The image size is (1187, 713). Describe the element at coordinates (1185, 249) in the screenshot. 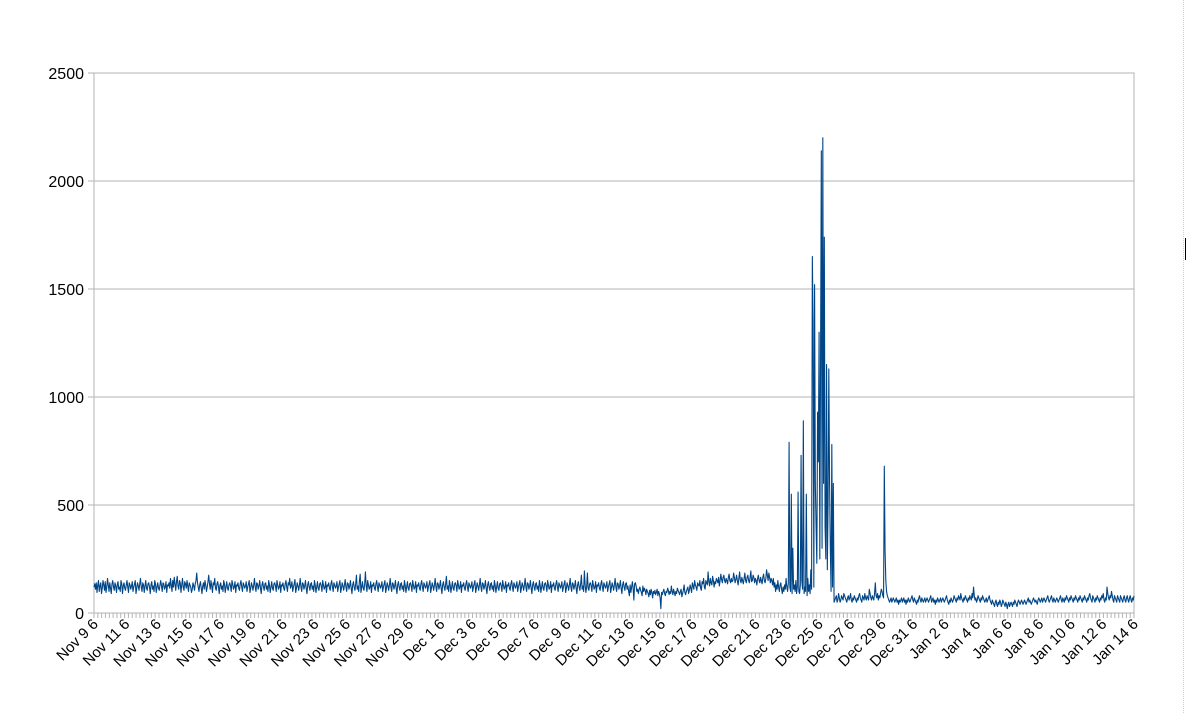

I see `text-cursor` at that location.